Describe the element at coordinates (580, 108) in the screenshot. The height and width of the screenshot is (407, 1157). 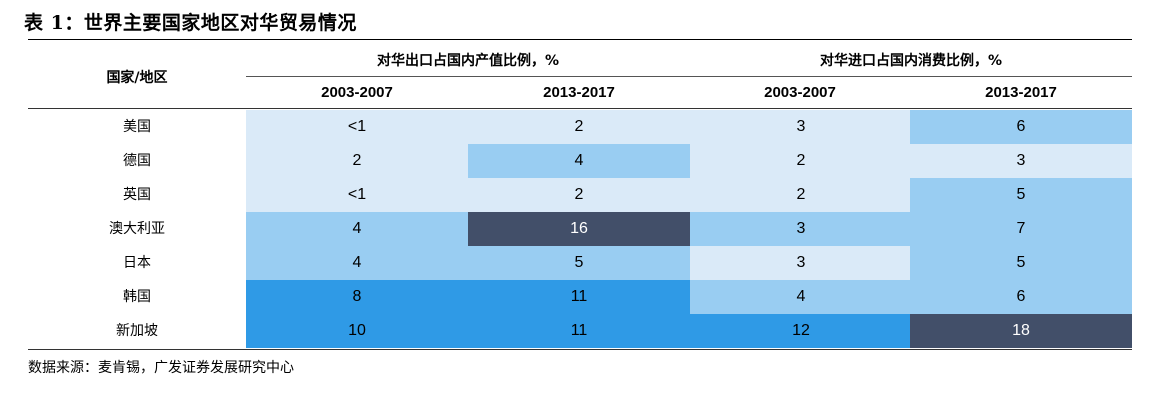
I see `header-bottom-rule` at that location.